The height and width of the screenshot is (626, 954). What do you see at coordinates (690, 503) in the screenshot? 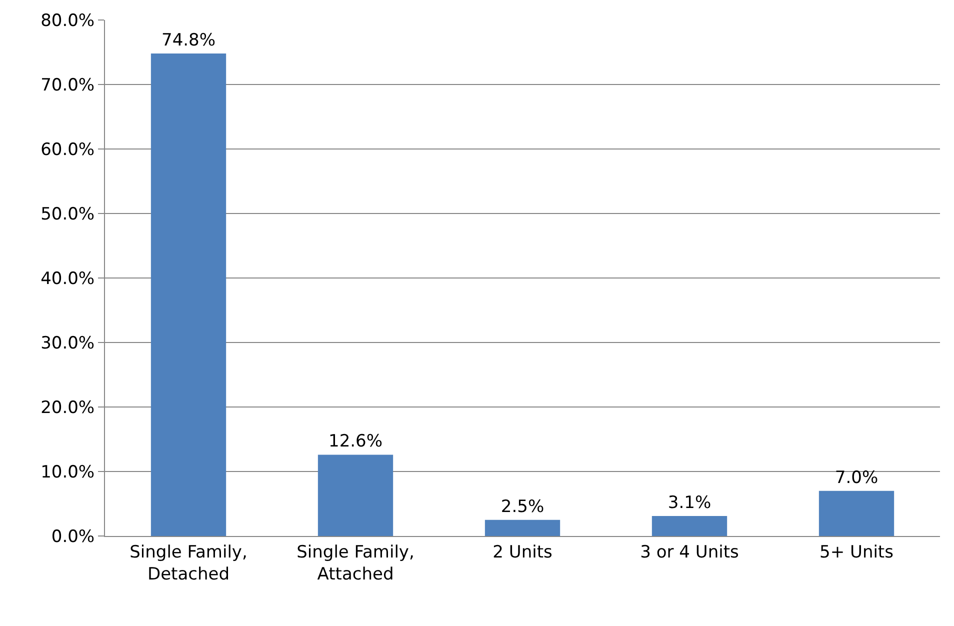
I see `data-label: 3.1%` at bounding box center [690, 503].